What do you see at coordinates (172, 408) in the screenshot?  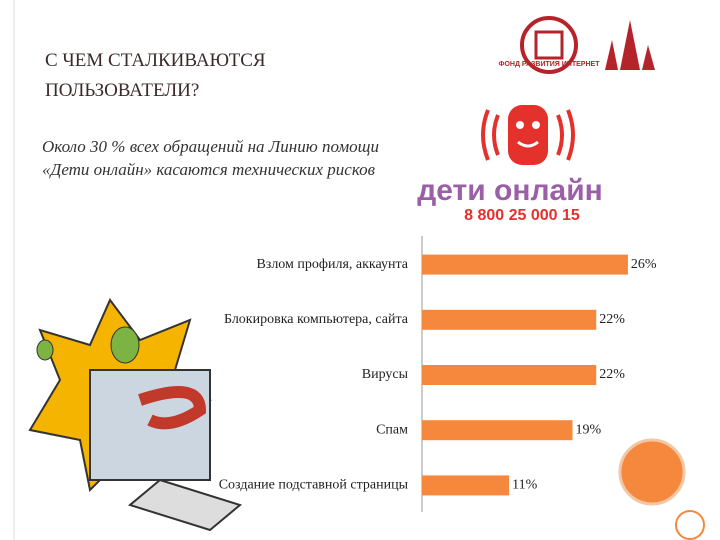 I see `cartoon-worm` at bounding box center [172, 408].